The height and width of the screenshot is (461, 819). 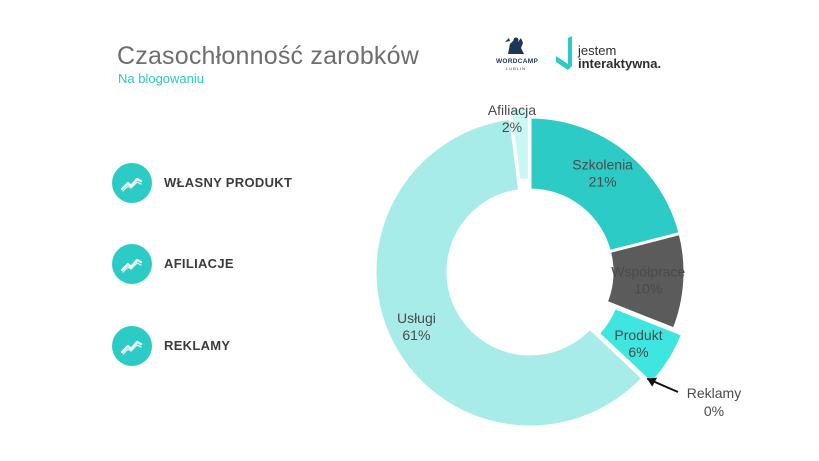 What do you see at coordinates (597, 50) in the screenshot?
I see `jestem-line1: jestem` at bounding box center [597, 50].